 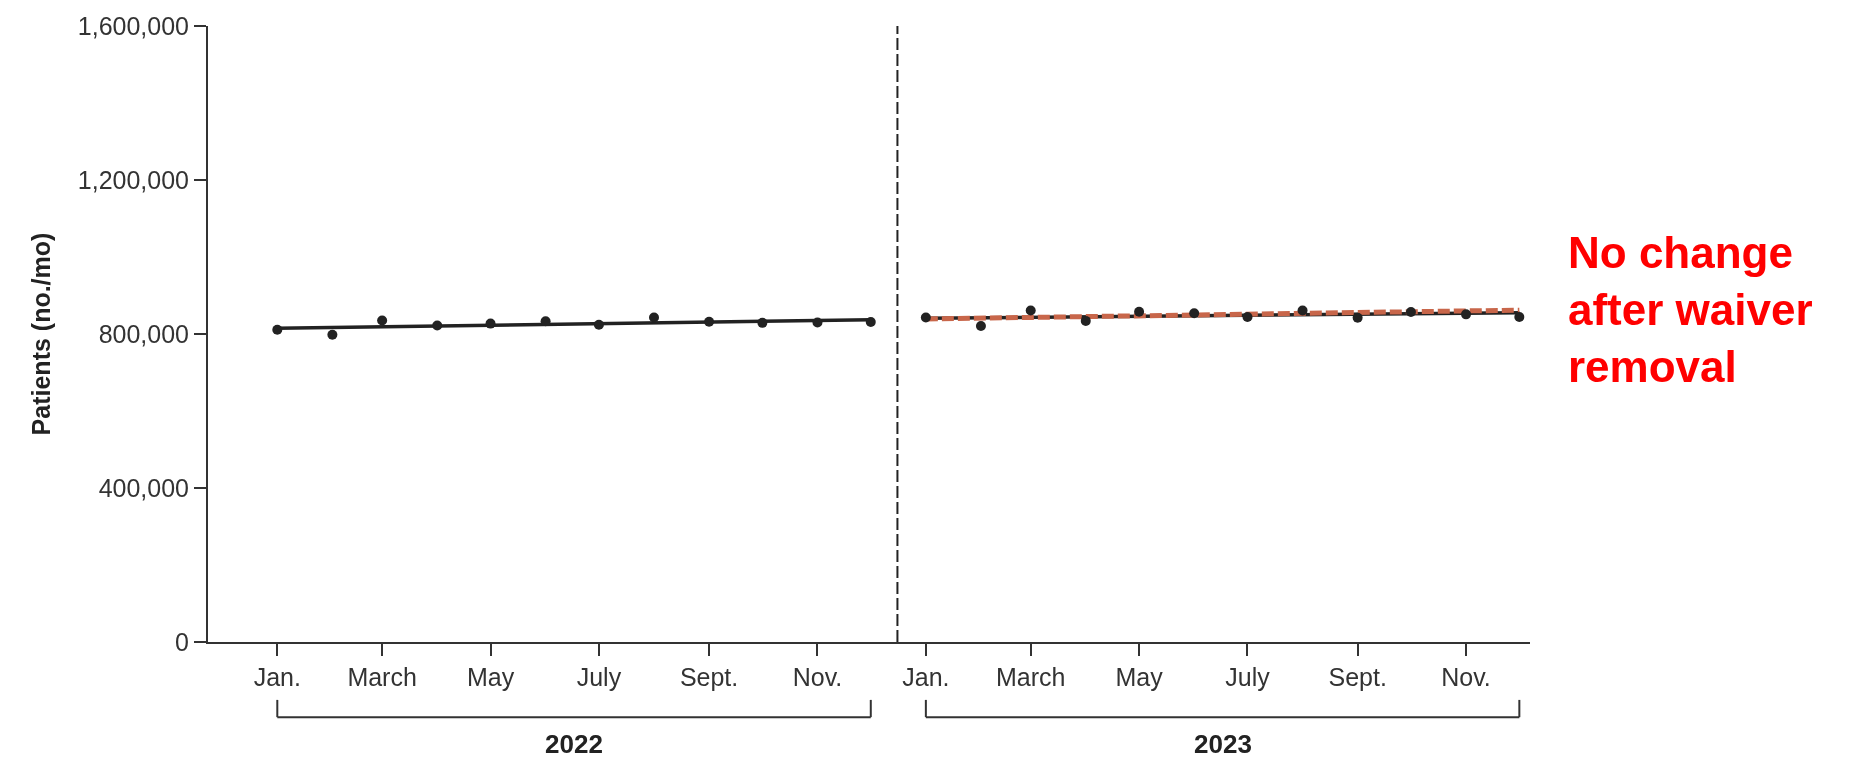 What do you see at coordinates (1690, 310) in the screenshot?
I see `text: No change after waiver removal` at bounding box center [1690, 310].